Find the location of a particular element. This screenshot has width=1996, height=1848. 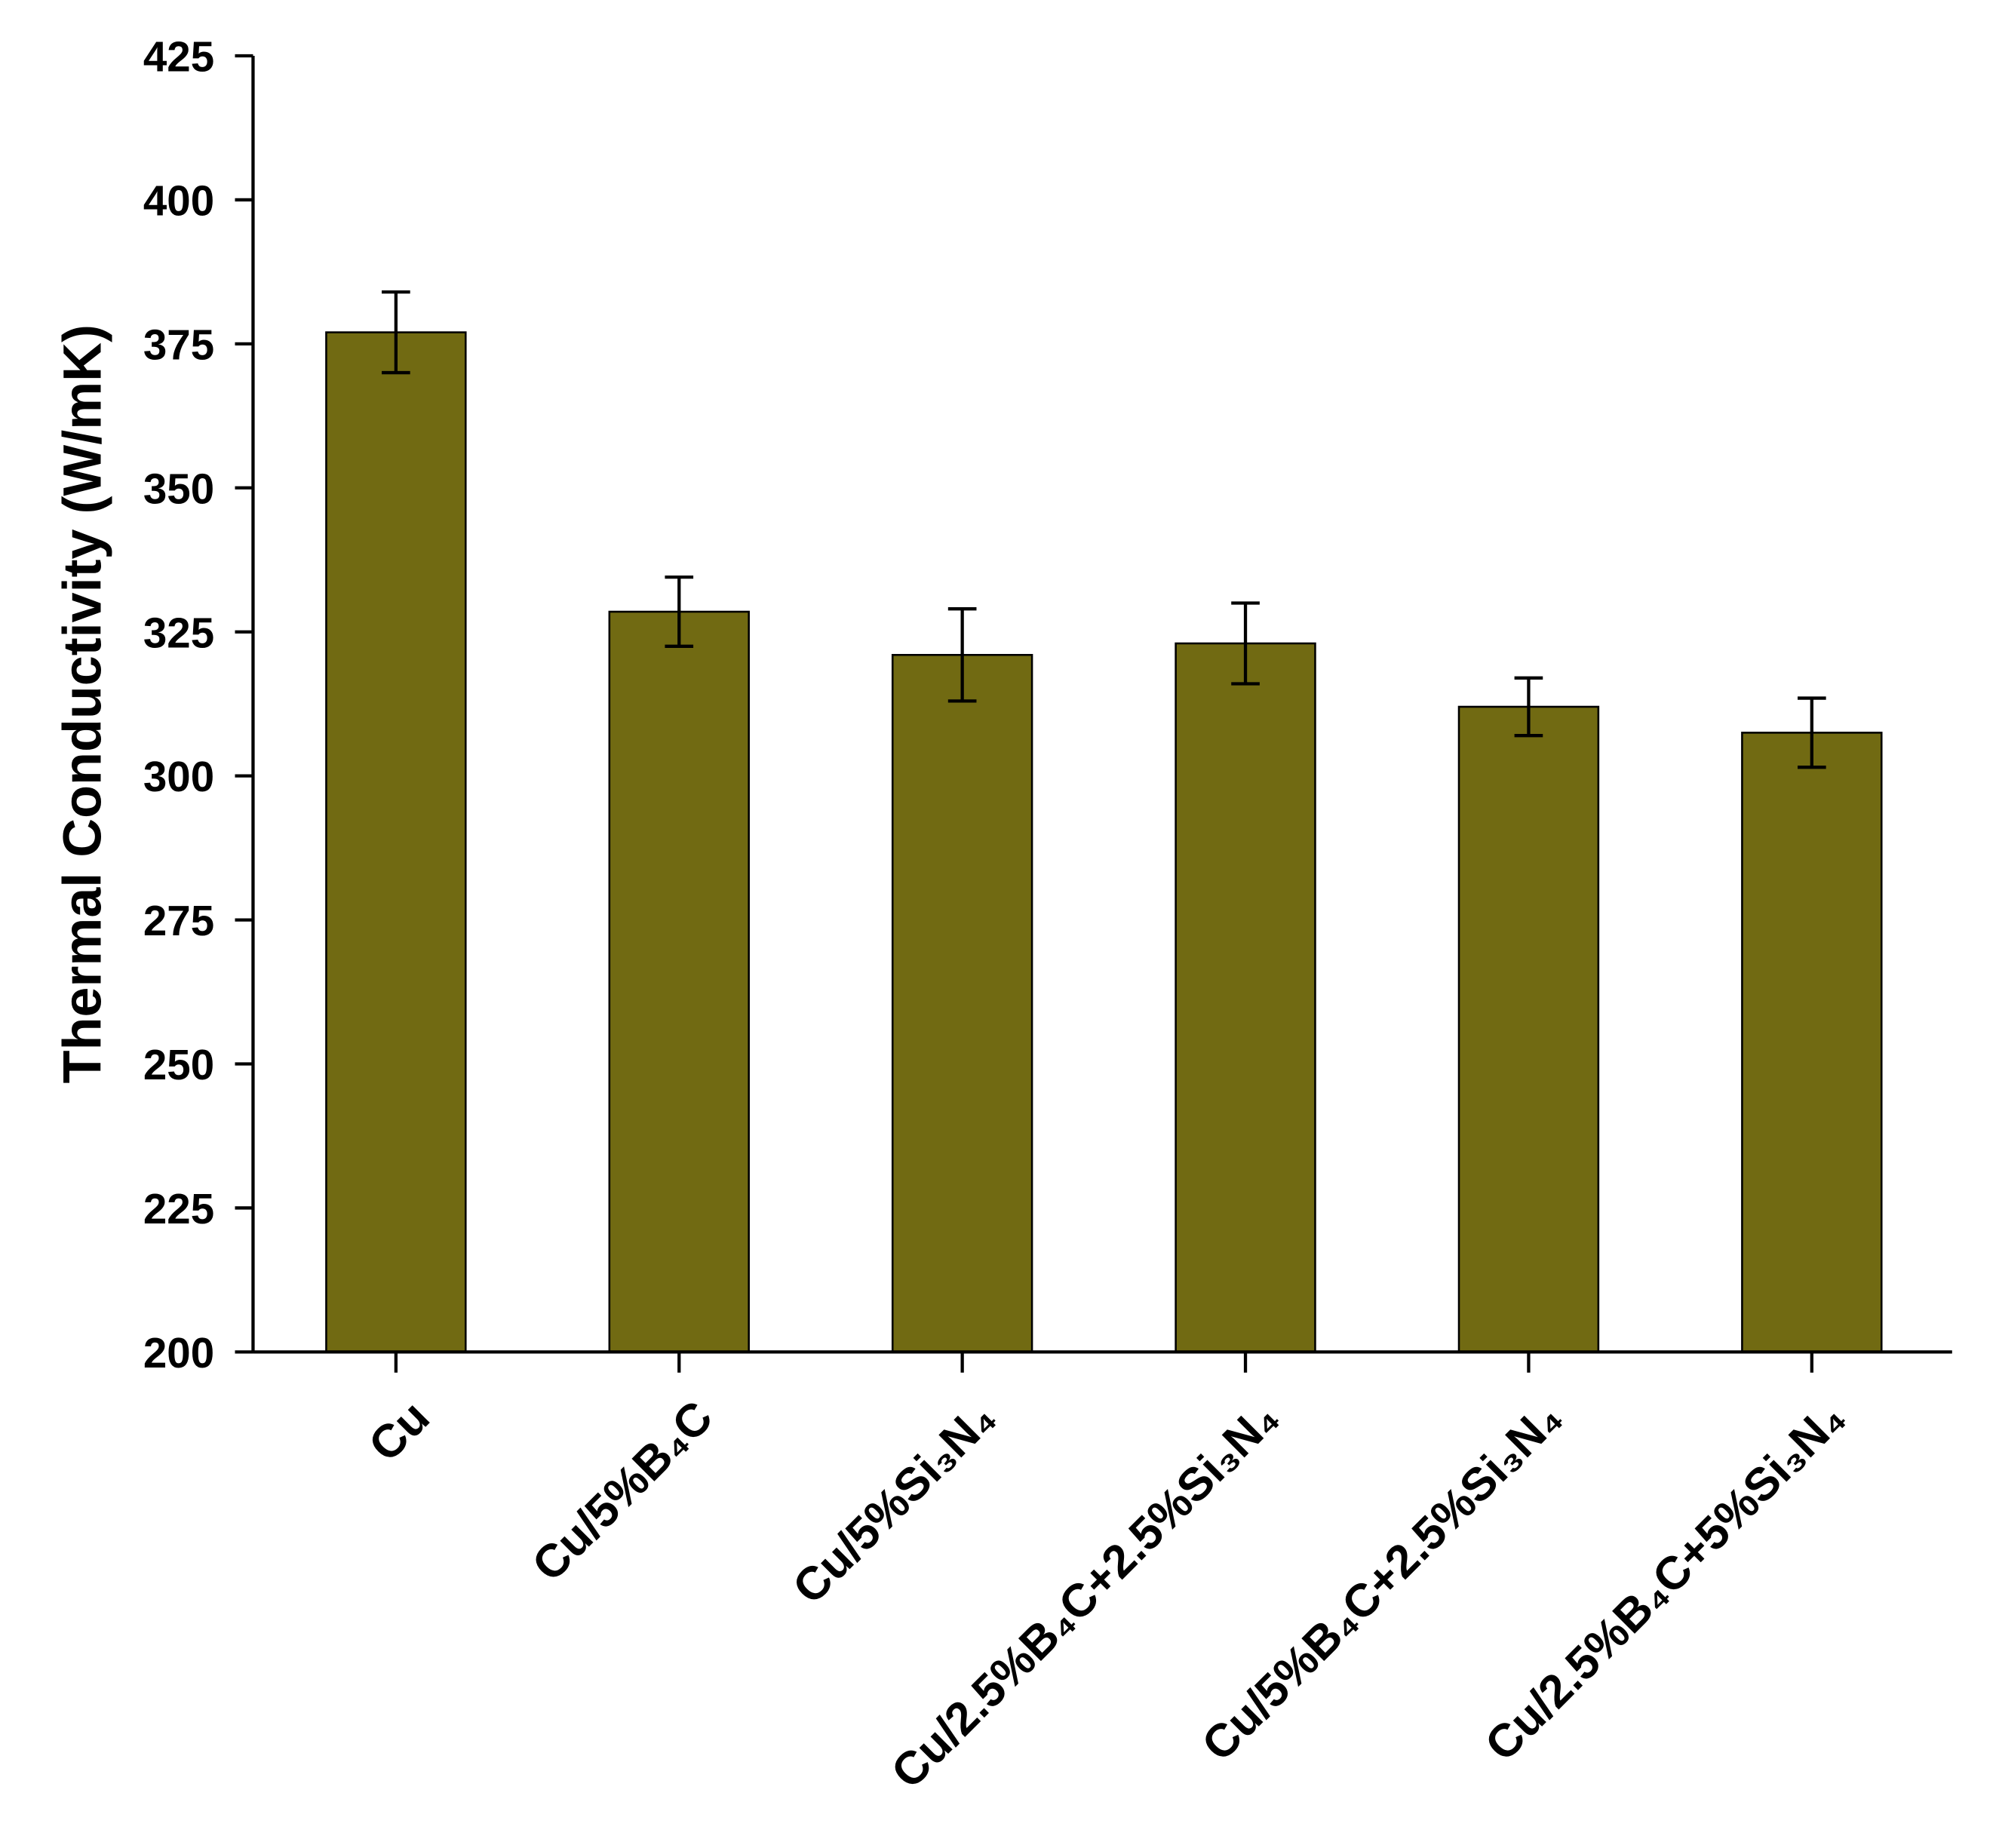

y-tick-label: 225 is located at coordinates (178, 1209).